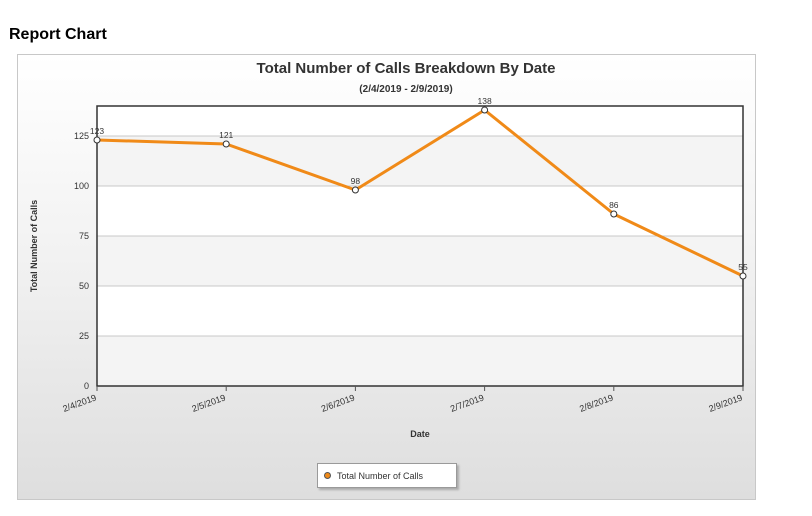  What do you see at coordinates (34, 246) in the screenshot?
I see `y-axis-title: Total Number of Calls` at bounding box center [34, 246].